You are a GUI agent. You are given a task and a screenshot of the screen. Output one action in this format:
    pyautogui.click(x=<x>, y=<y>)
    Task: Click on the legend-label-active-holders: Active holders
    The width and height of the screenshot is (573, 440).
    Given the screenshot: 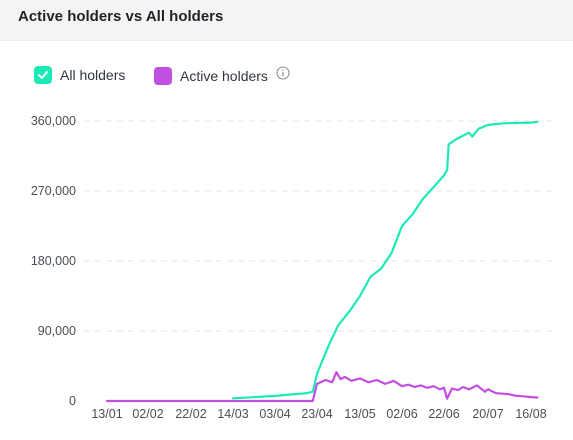 What is the action you would take?
    pyautogui.click(x=224, y=75)
    